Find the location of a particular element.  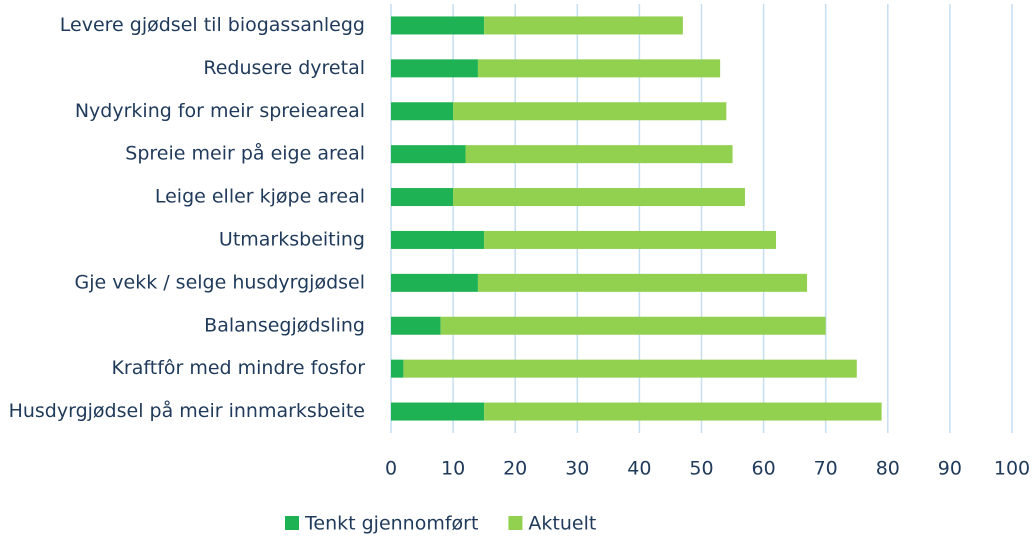

x-tick-label: 80 is located at coordinates (888, 469).